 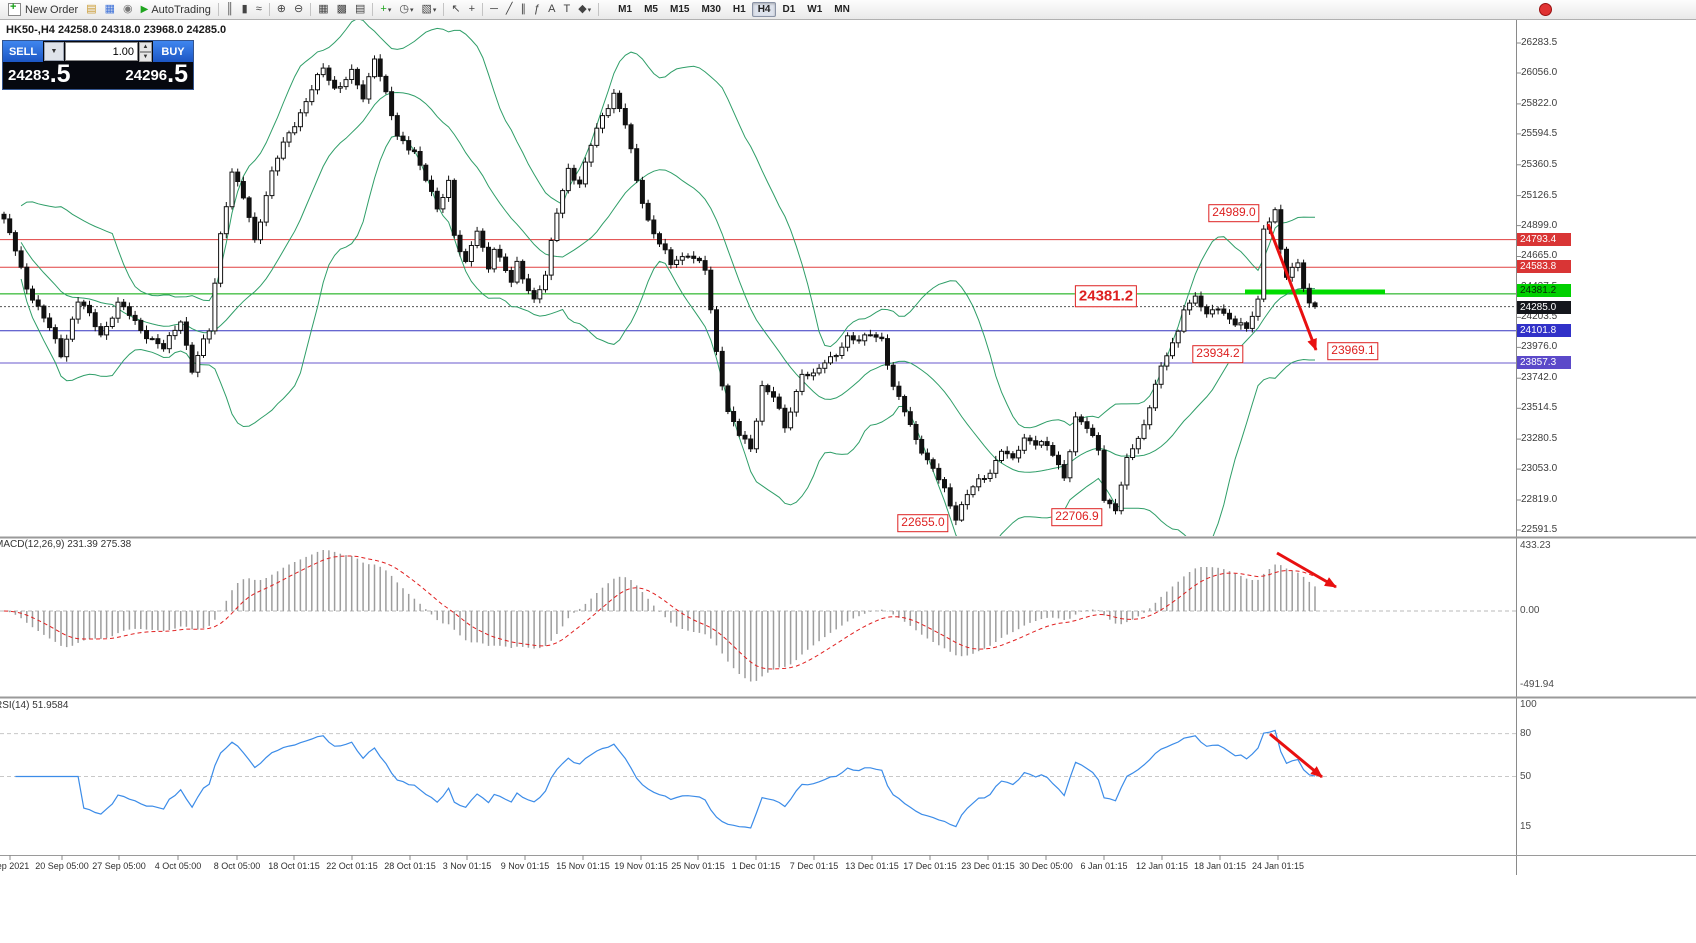 What do you see at coordinates (410, 866) in the screenshot?
I see `time-axis-label: 28 Oct 01:15` at bounding box center [410, 866].